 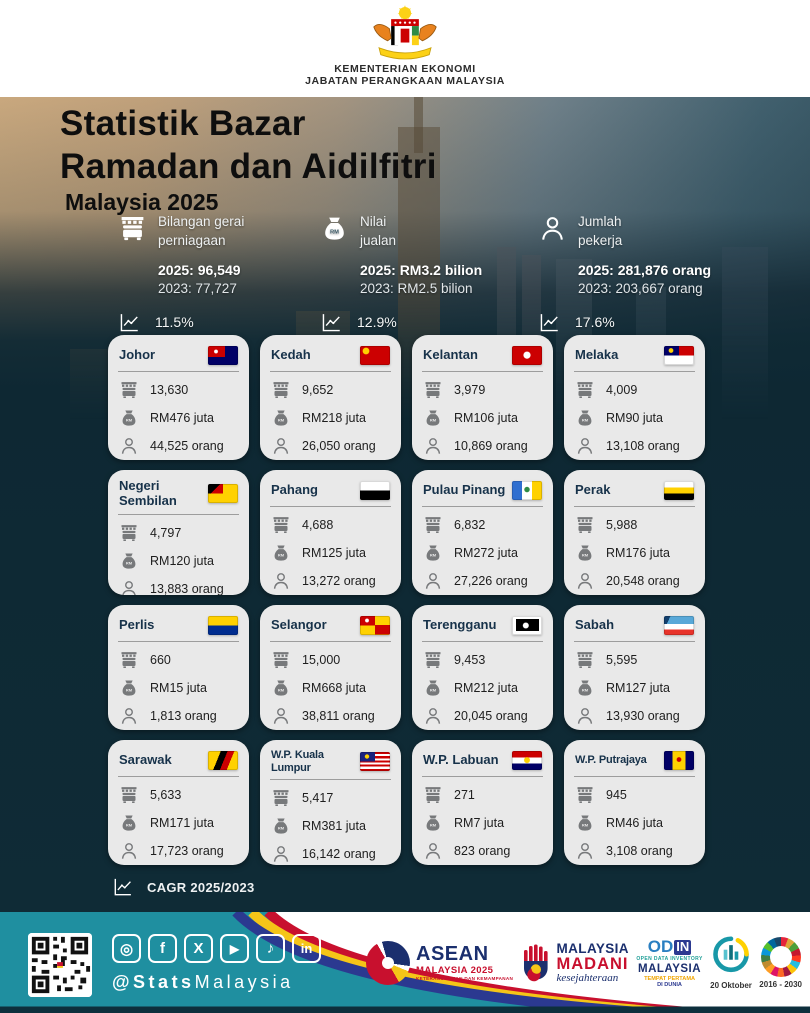 I want to click on state-name: Terengganu, so click(x=460, y=624).